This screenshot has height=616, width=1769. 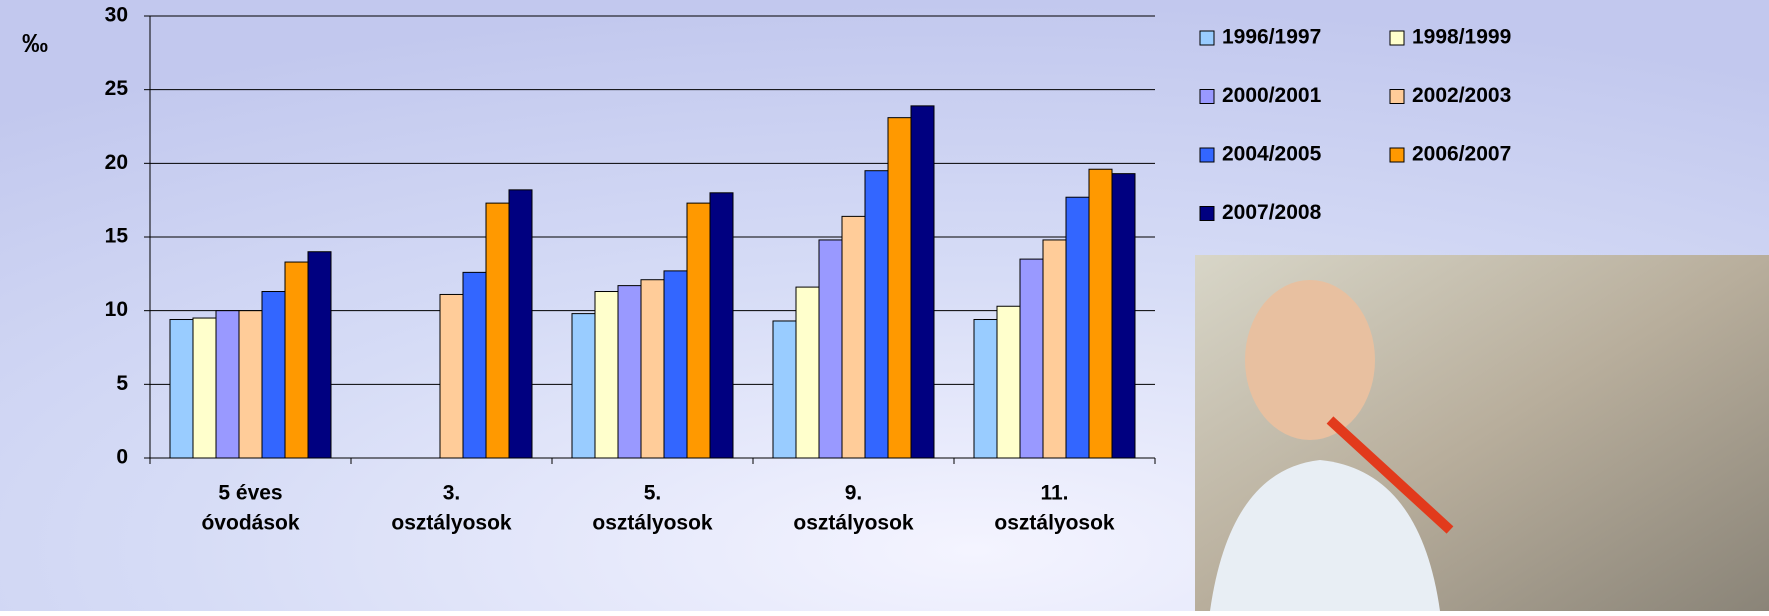 What do you see at coordinates (117, 88) in the screenshot?
I see `y-tick-label: 25` at bounding box center [117, 88].